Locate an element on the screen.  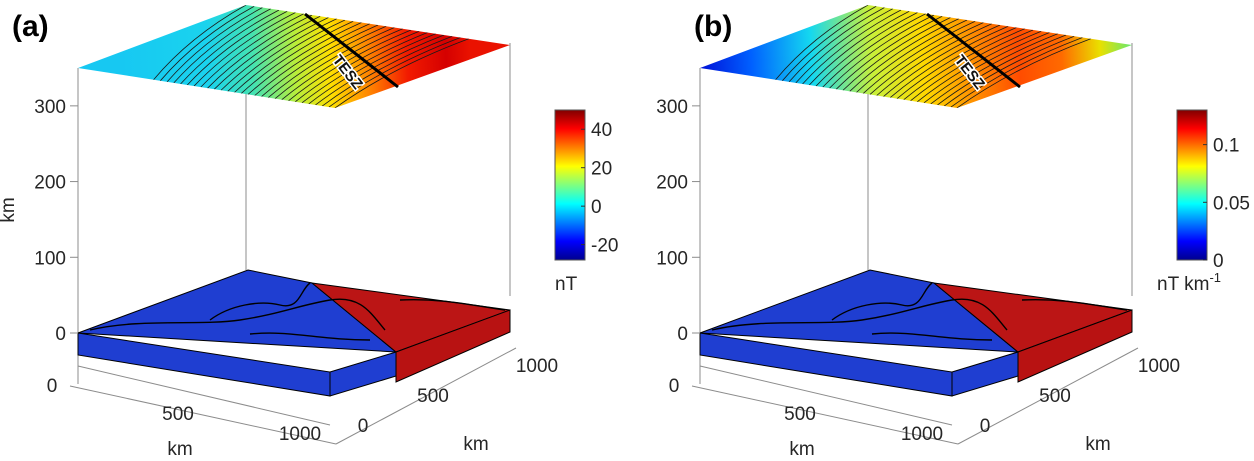
contour-lines is located at coordinates (933, 56).